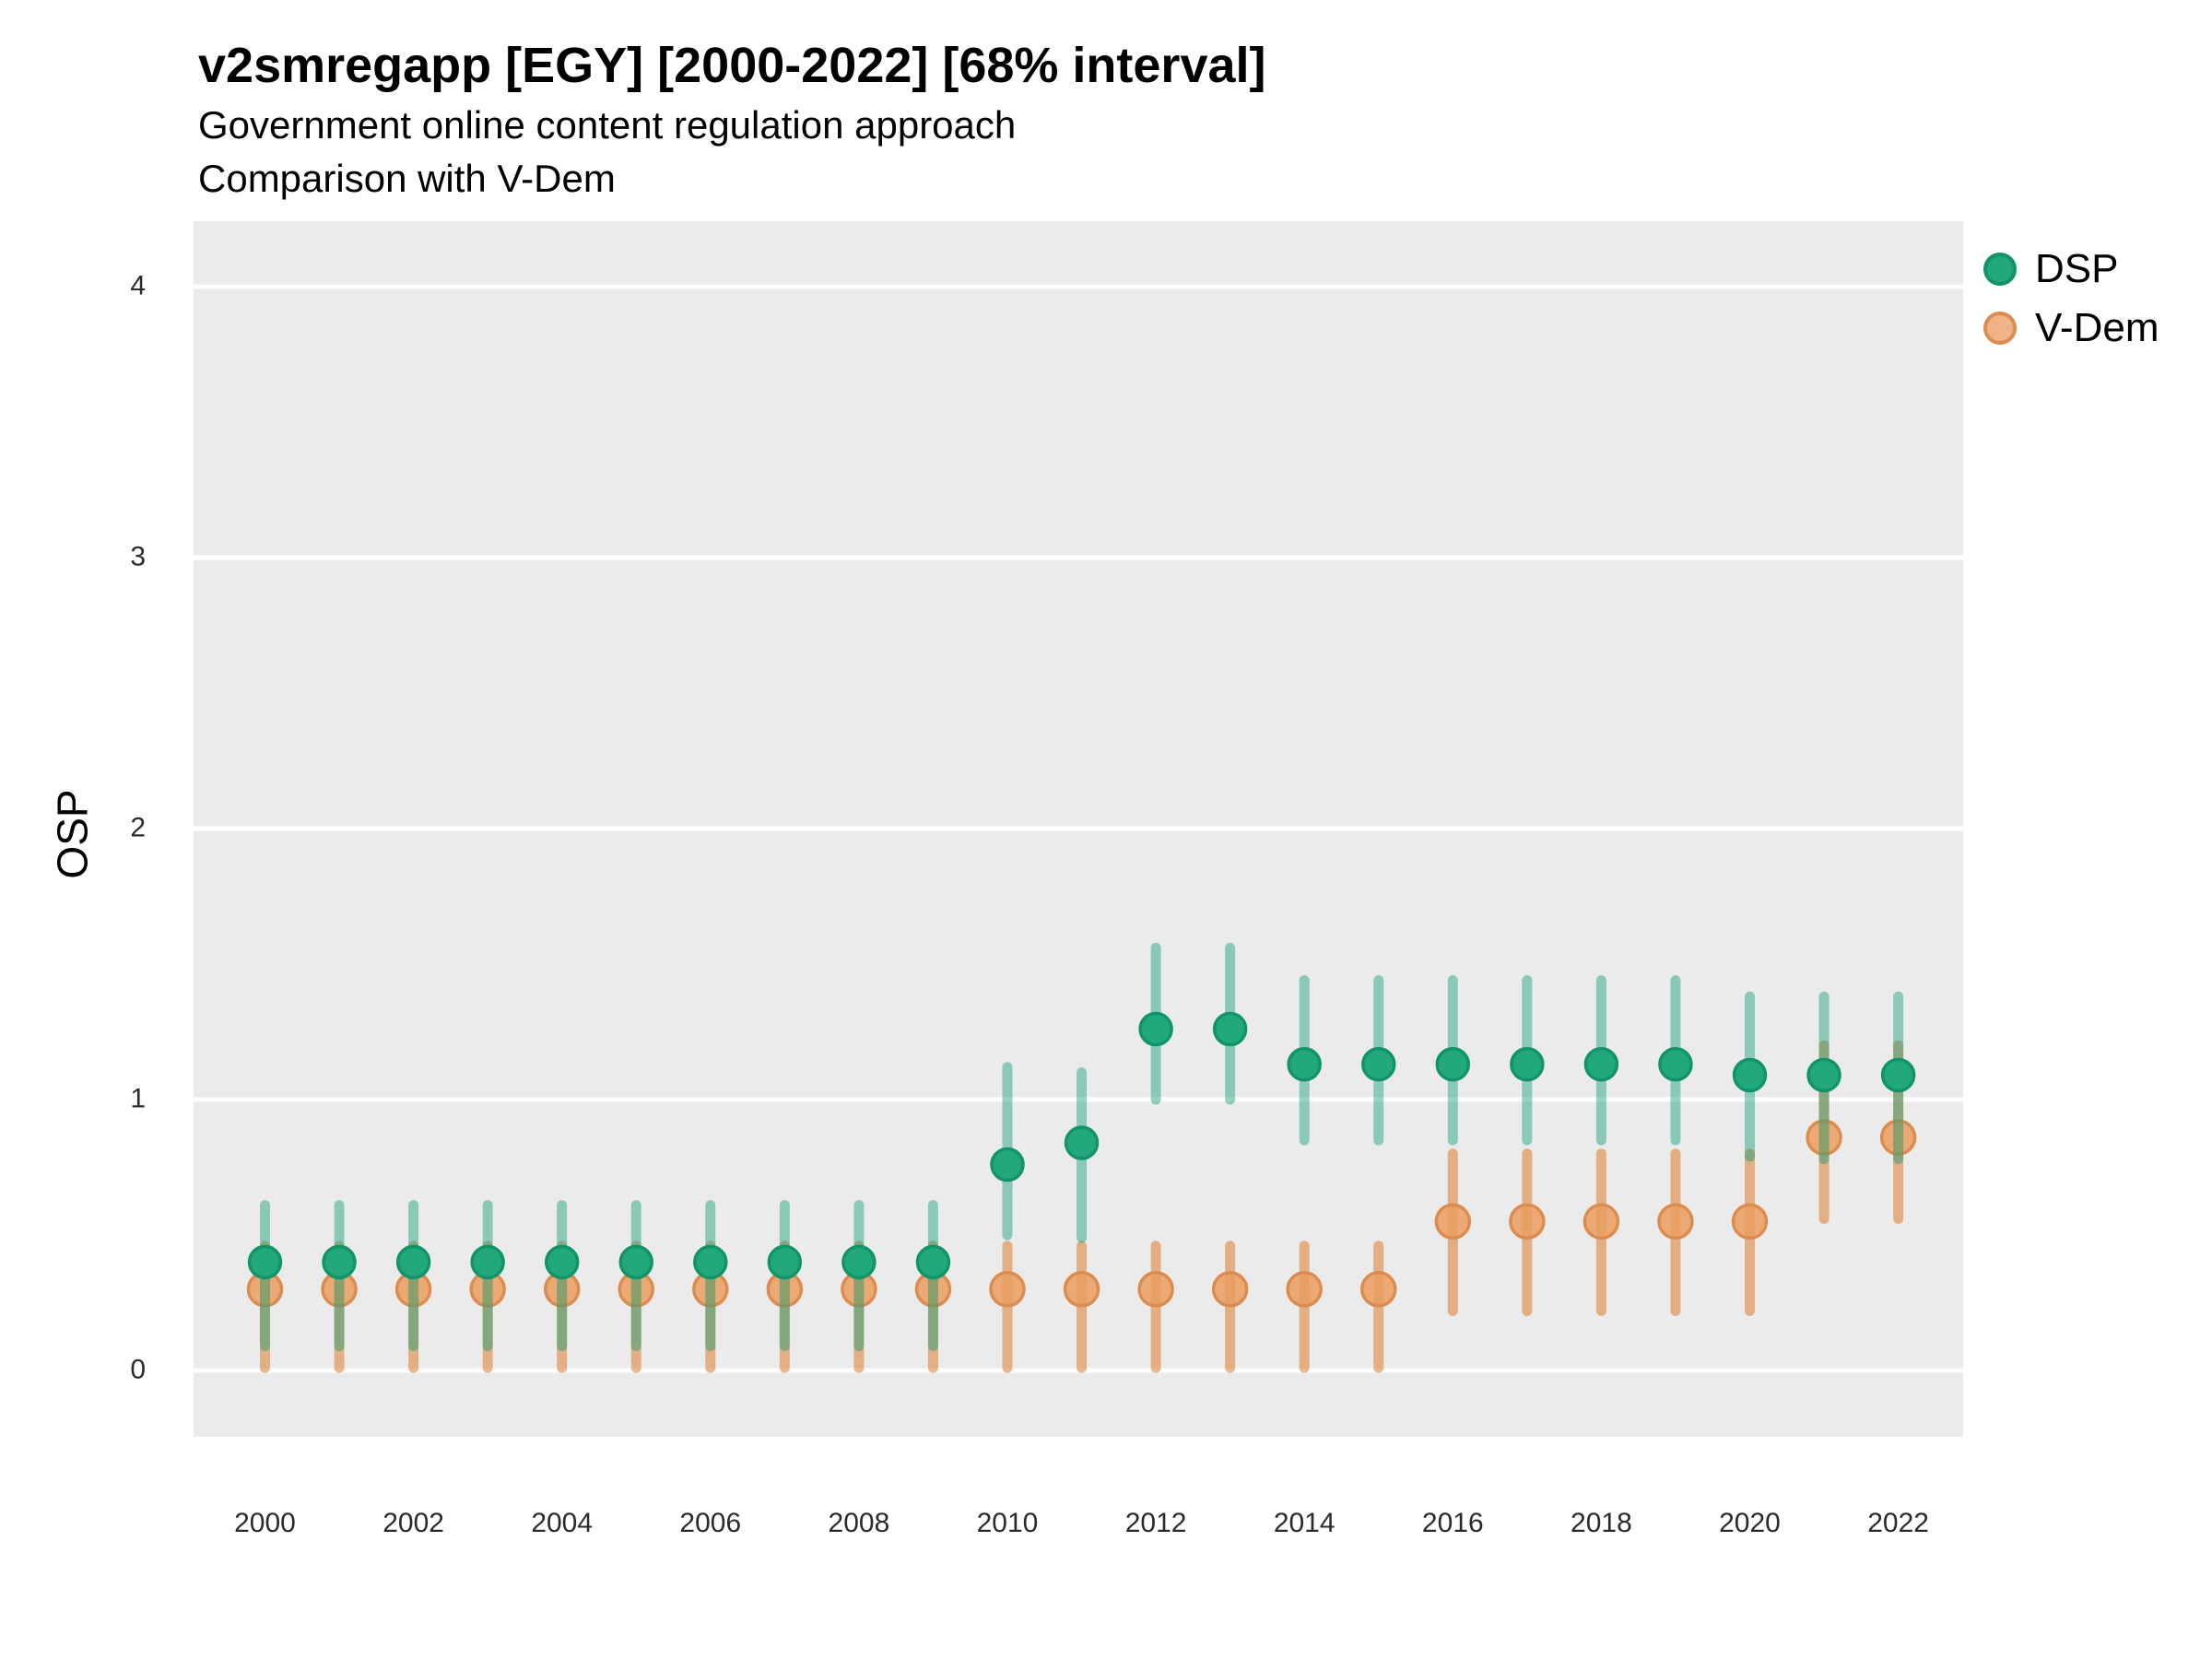  I want to click on vdem-legend-marker-icon, so click(2000, 328).